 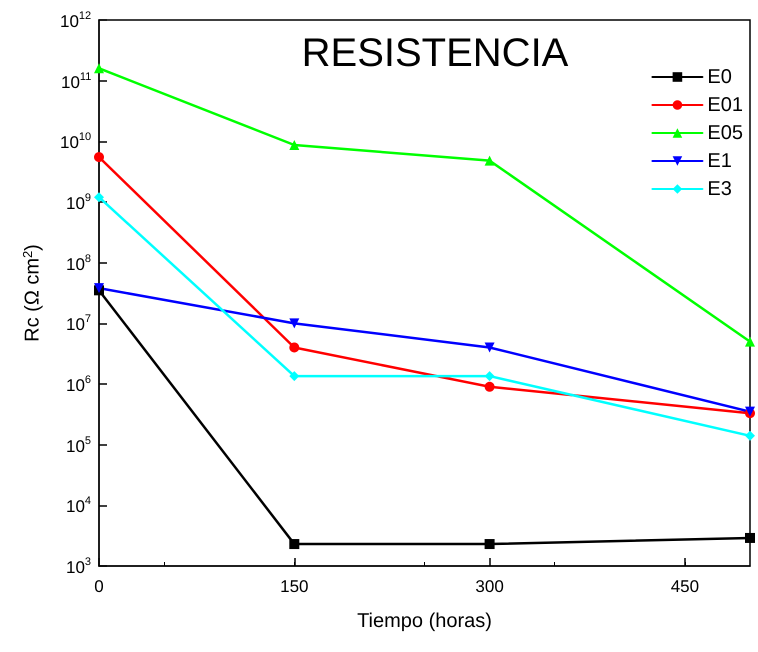 I want to click on y-tick-label: 10$^{6}$, so click(x=79, y=385).